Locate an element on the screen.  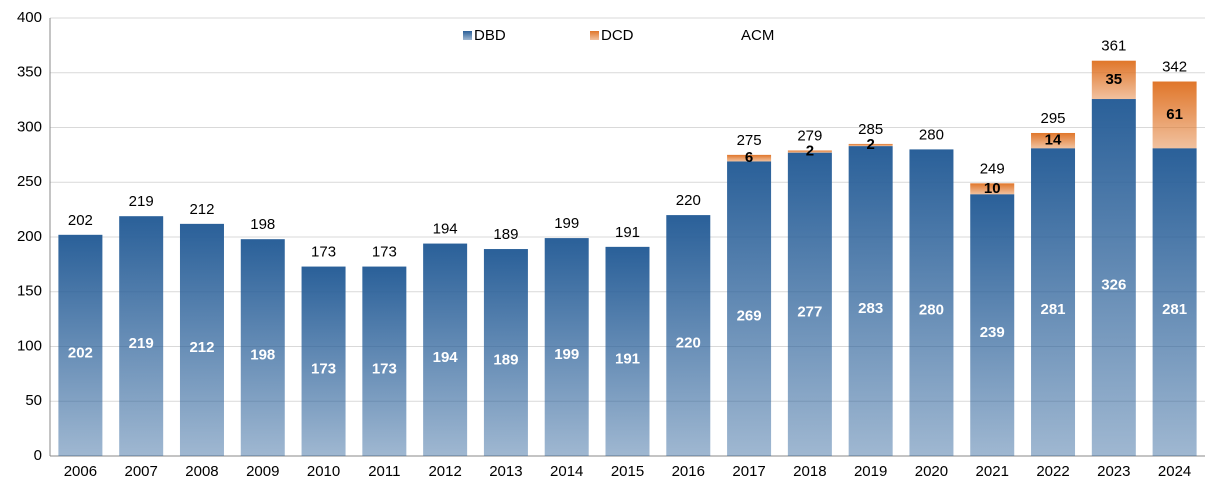
legend-label: DCD is located at coordinates (617, 35).